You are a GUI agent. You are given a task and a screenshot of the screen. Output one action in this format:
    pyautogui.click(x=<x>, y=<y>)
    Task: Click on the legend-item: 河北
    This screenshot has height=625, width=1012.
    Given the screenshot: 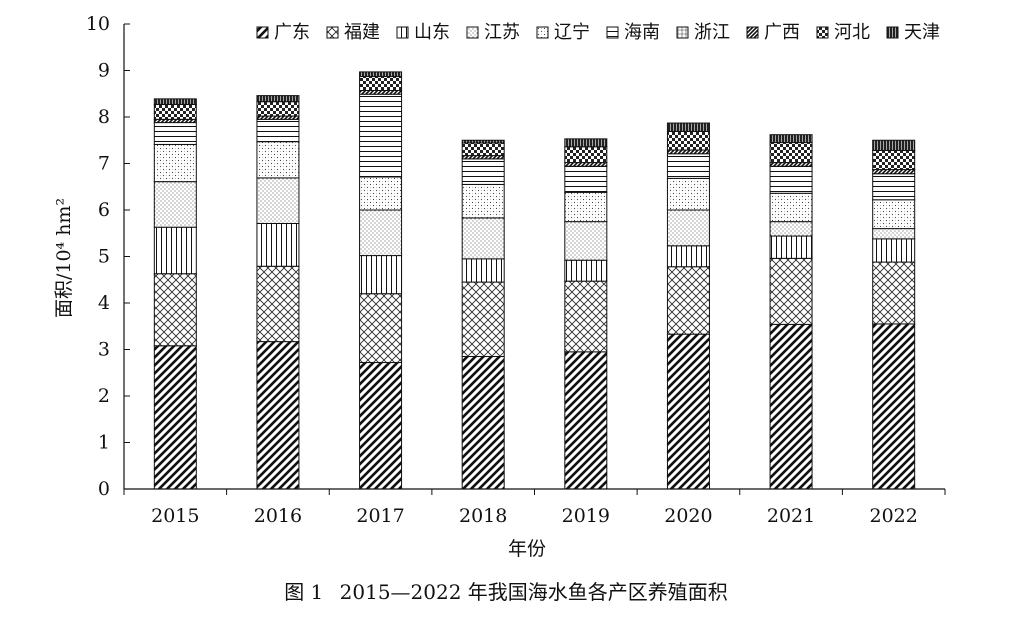 What is the action you would take?
    pyautogui.click(x=843, y=32)
    